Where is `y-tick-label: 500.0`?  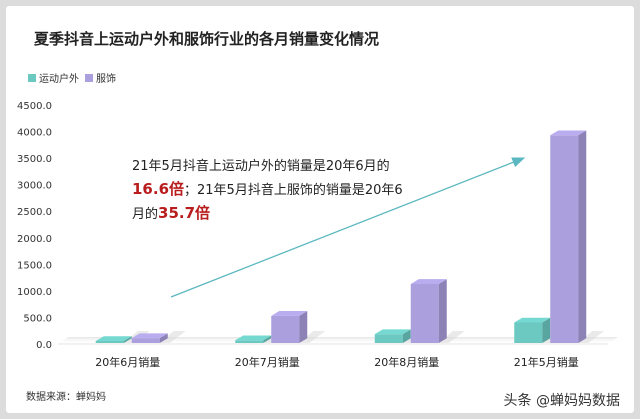 y-tick-label: 500.0 is located at coordinates (37, 318).